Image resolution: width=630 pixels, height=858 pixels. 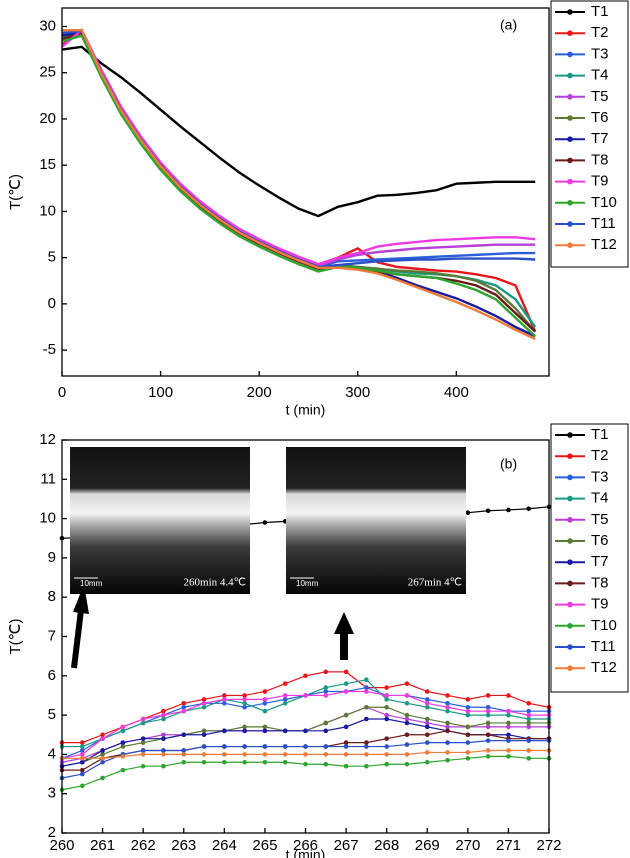 I want to click on x-tick-label: 272, so click(x=548, y=845).